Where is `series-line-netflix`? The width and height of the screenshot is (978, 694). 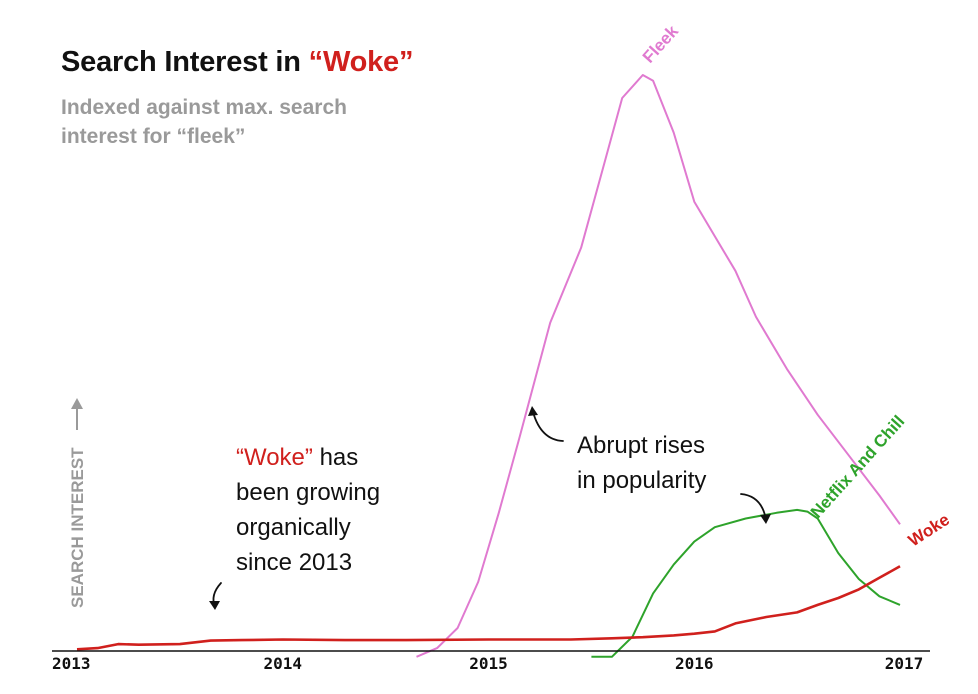 series-line-netflix is located at coordinates (746, 583).